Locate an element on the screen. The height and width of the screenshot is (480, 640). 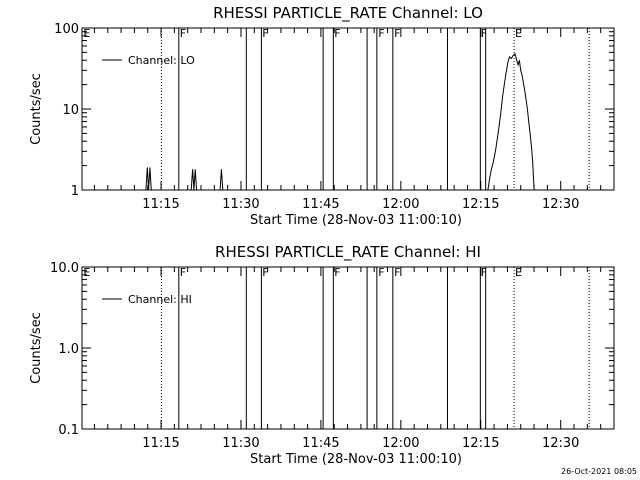
chart-title: RHESSI PARTICLE_RATE Channel: HI is located at coordinates (348, 252).